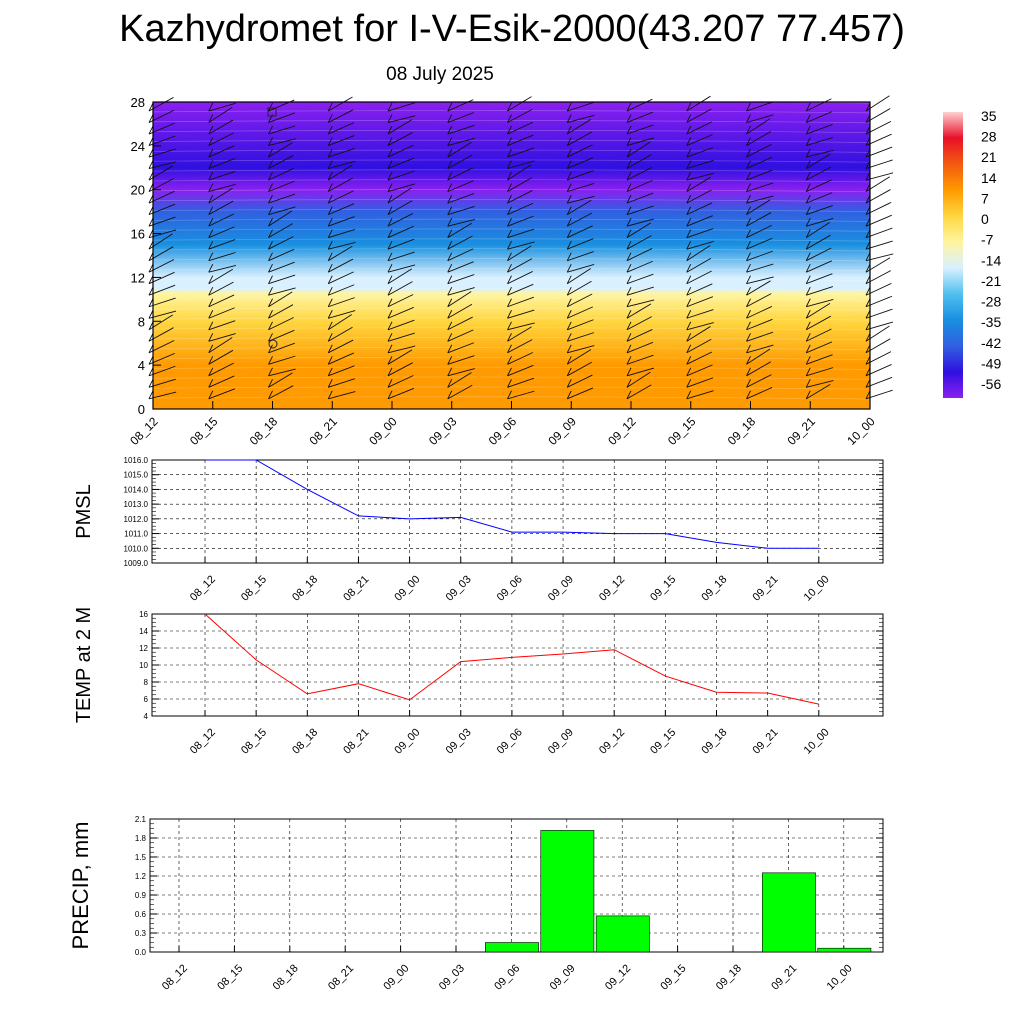  I want to click on x-tick-label: 08_18, so click(305, 588).